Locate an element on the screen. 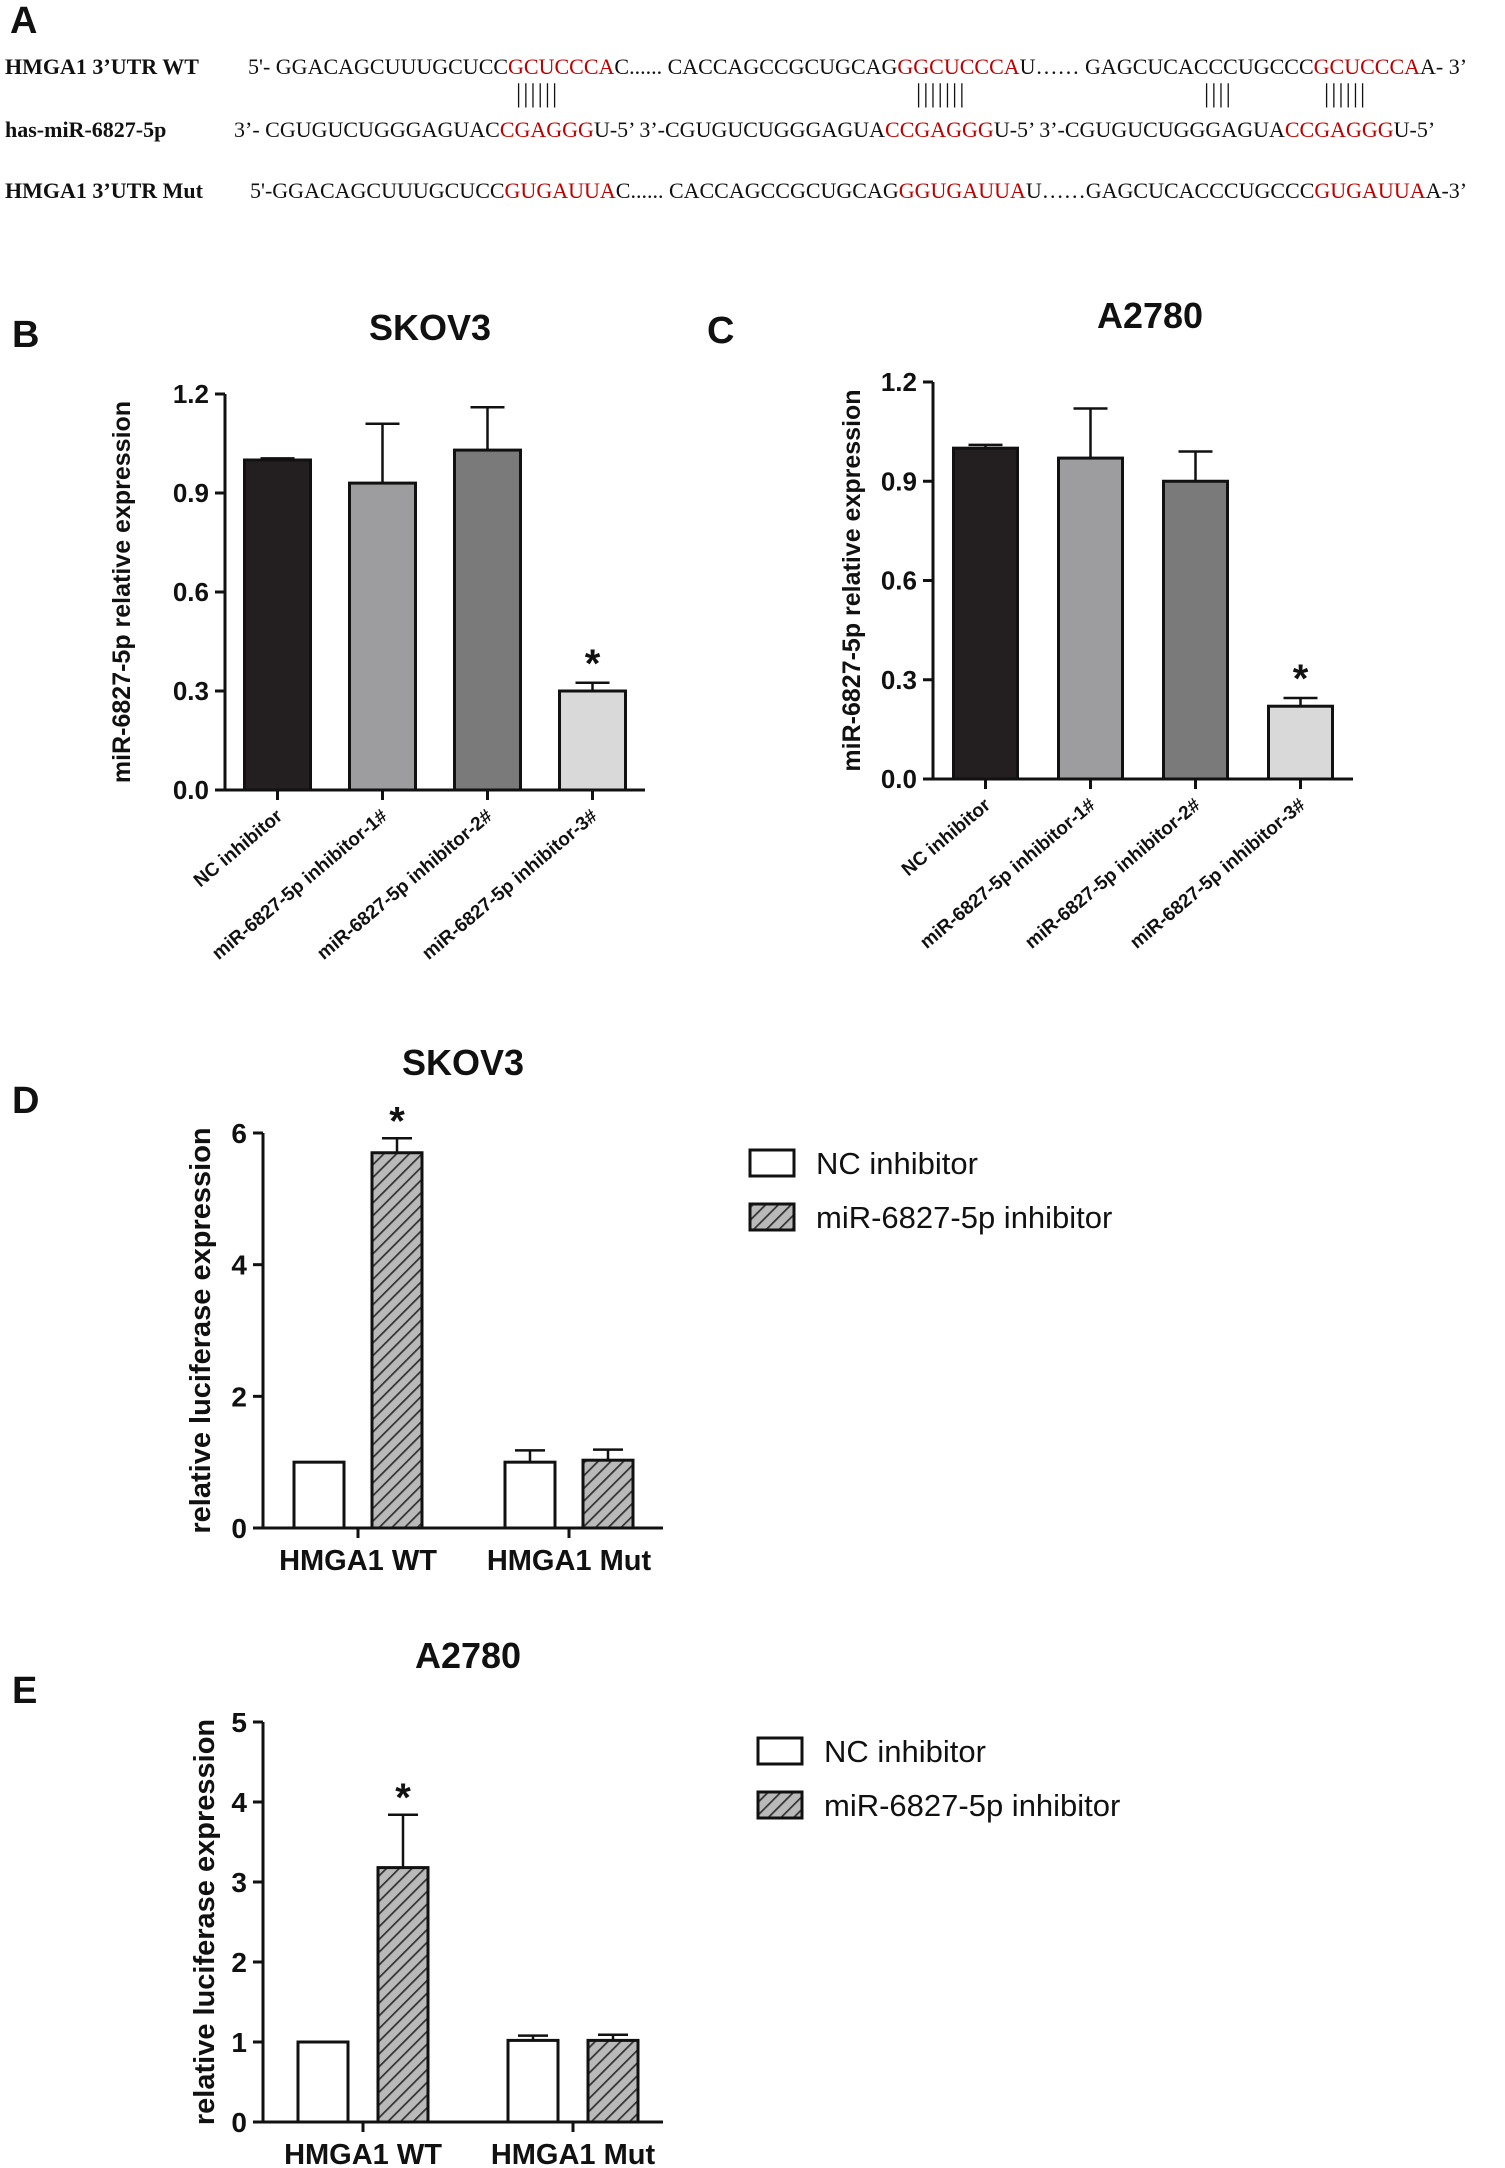 Image resolution: width=1505 pixels, height=2168 pixels. y-tick-label: 0.6 is located at coordinates (899, 581).